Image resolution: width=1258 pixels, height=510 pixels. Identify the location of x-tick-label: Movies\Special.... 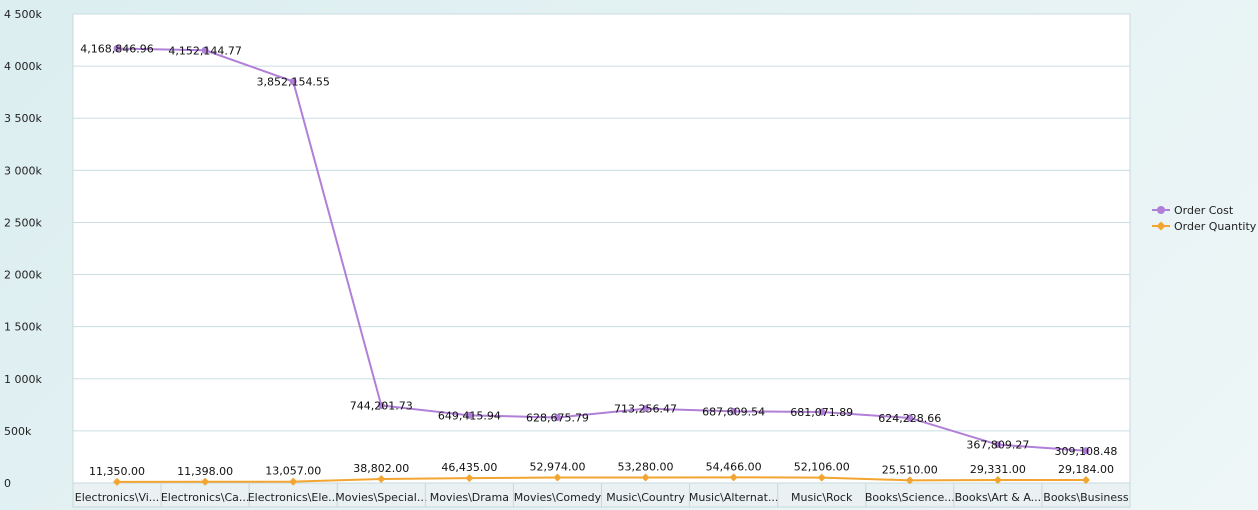
(381, 497).